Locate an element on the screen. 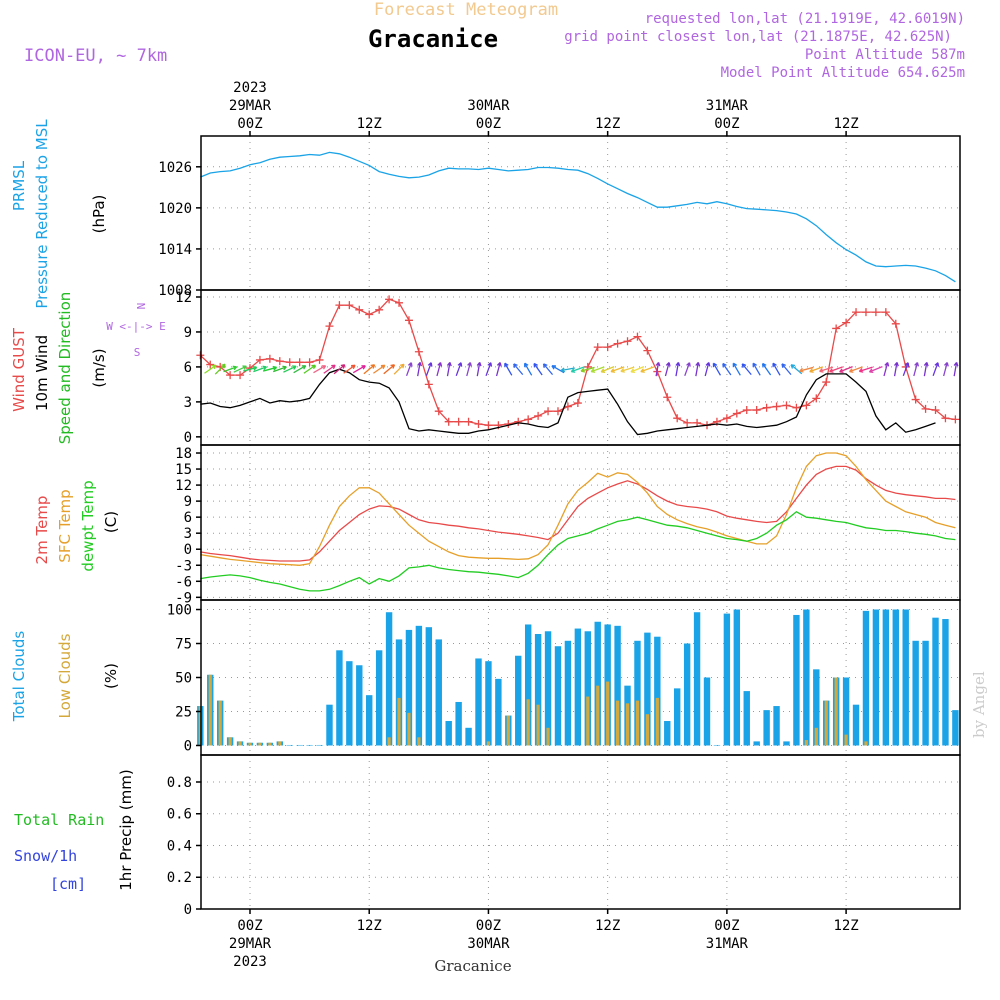 This screenshot has width=1000, height=1000. pressure-ytick-label: 1026 is located at coordinates (175, 168).